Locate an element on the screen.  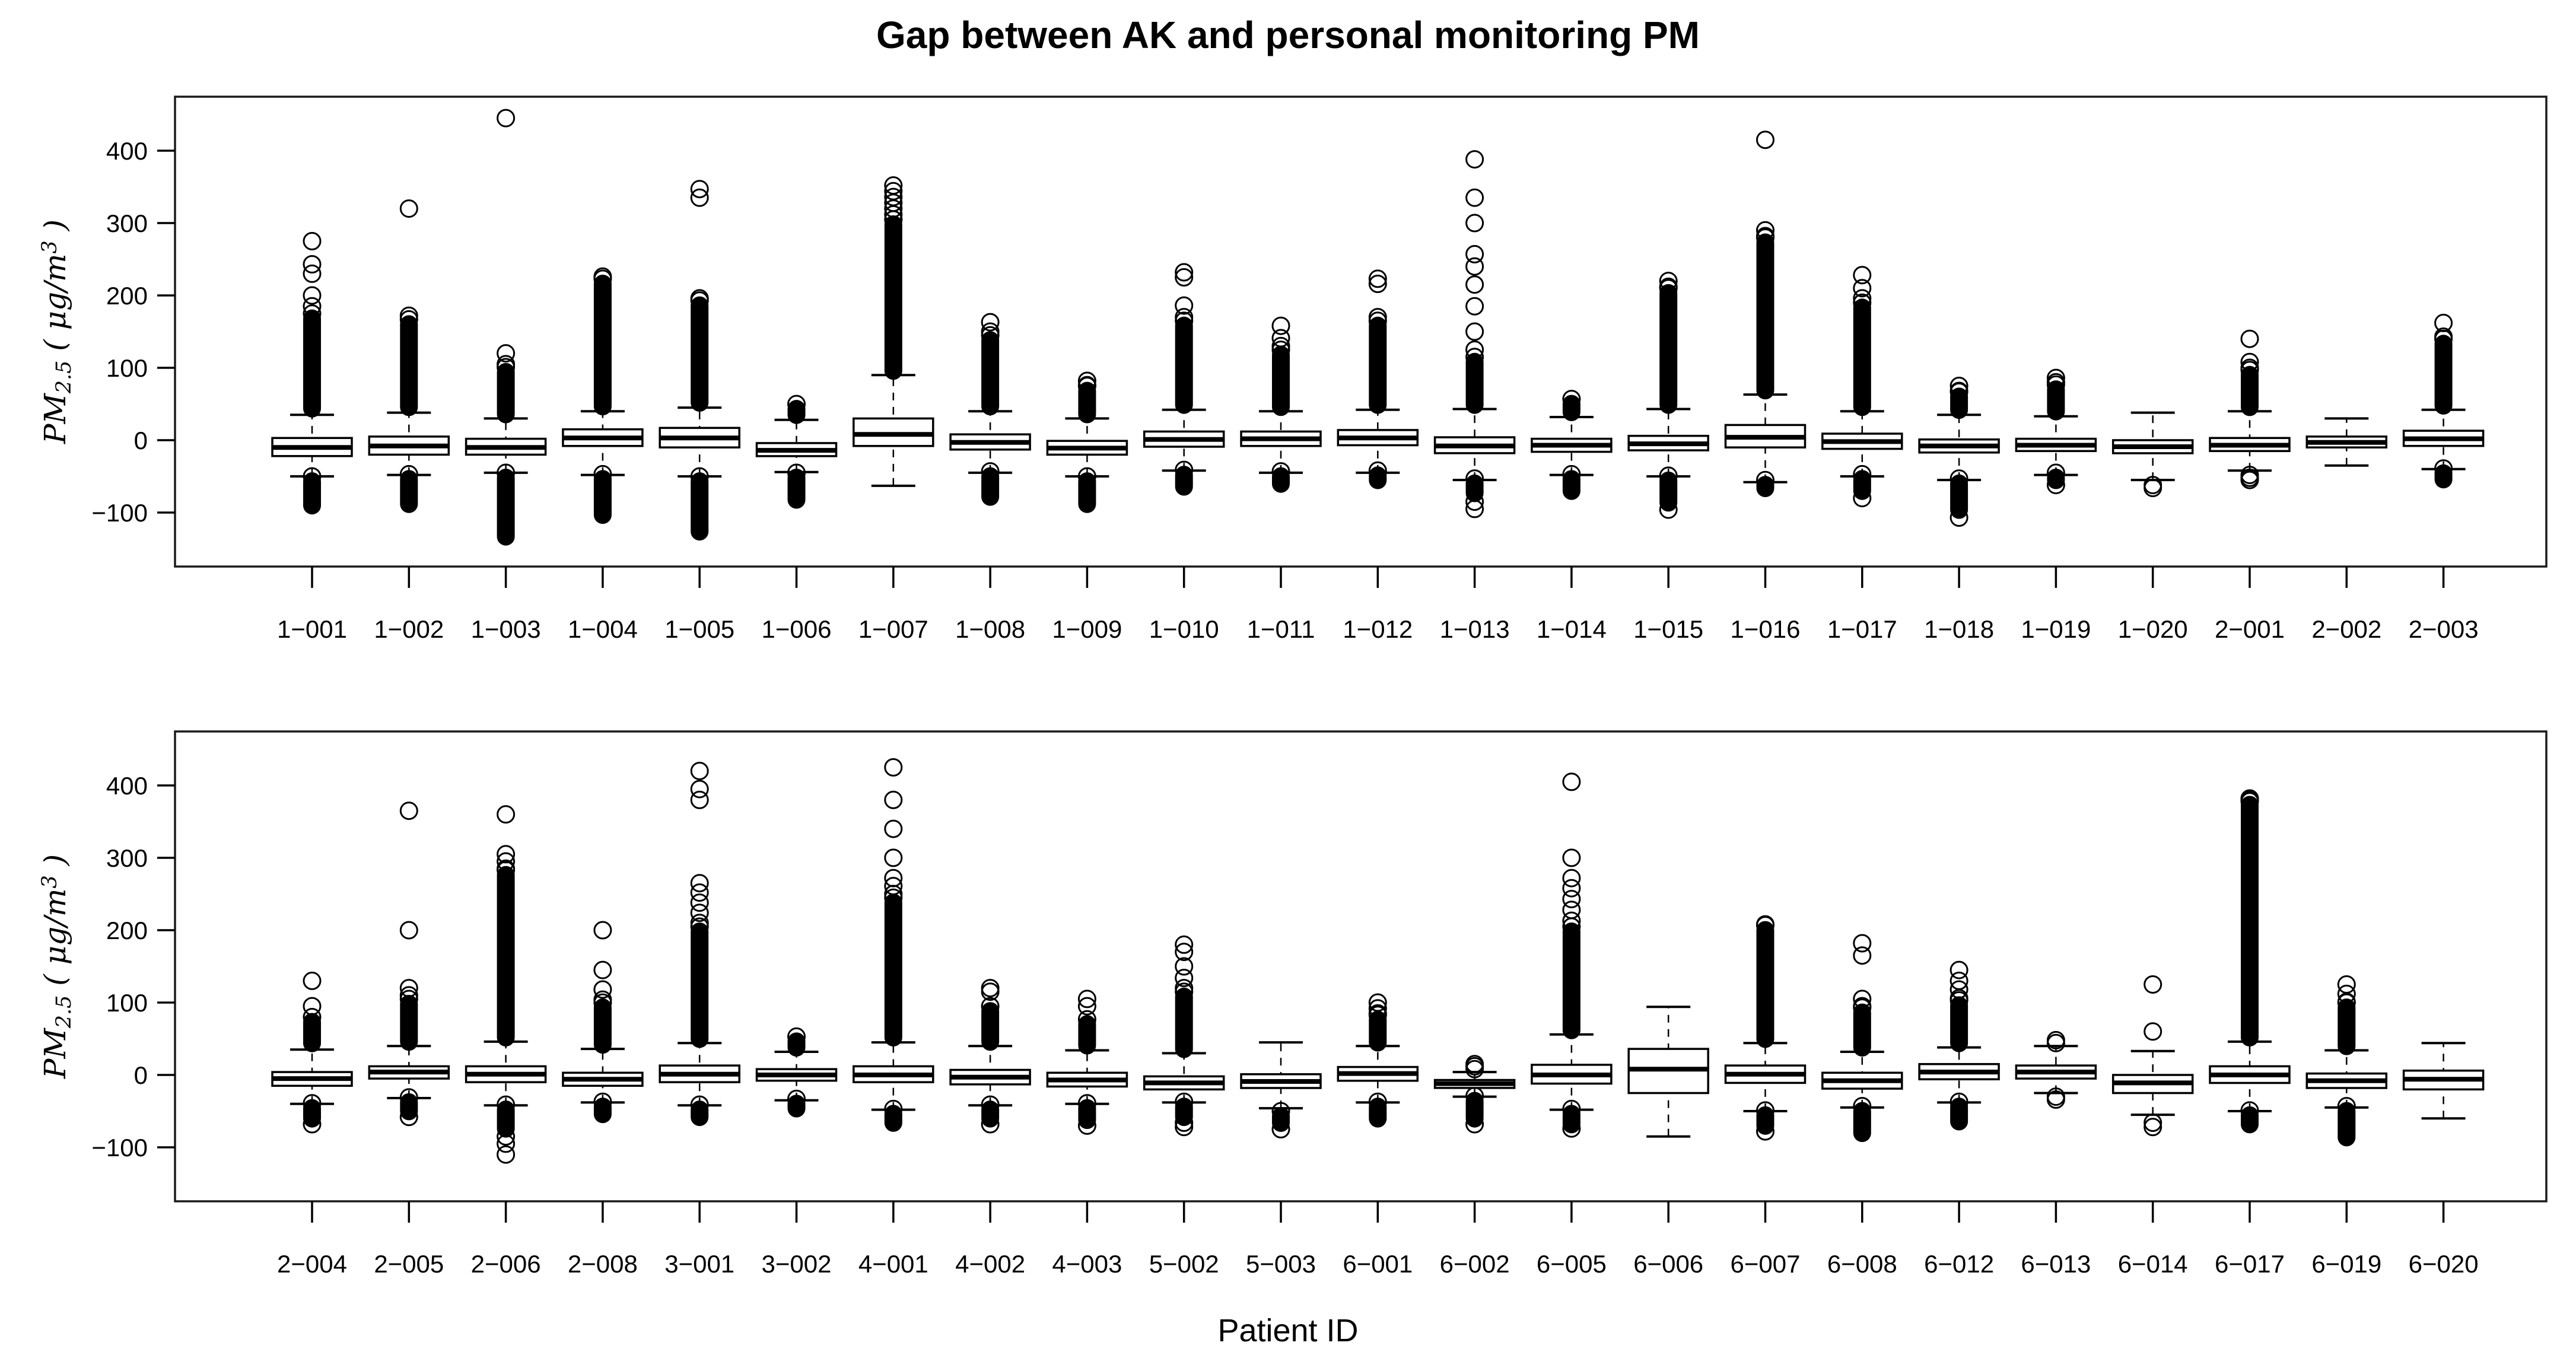
y-axis-label-part: 3 is located at coordinates (50, 882).